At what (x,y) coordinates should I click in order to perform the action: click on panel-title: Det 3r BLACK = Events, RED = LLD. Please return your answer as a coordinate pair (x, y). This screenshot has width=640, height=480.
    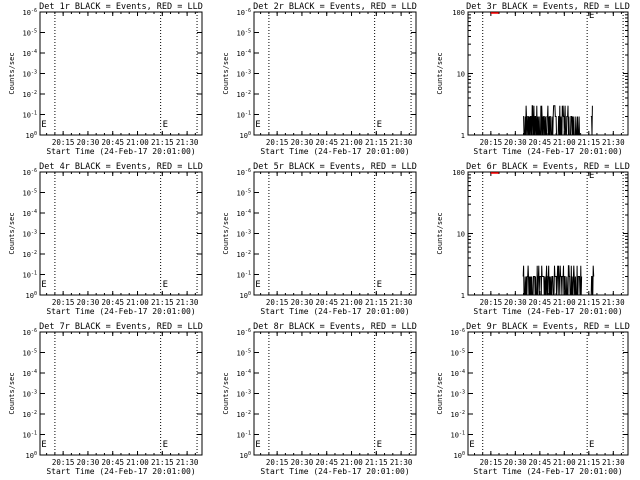
    Looking at the image, I should click on (548, 7).